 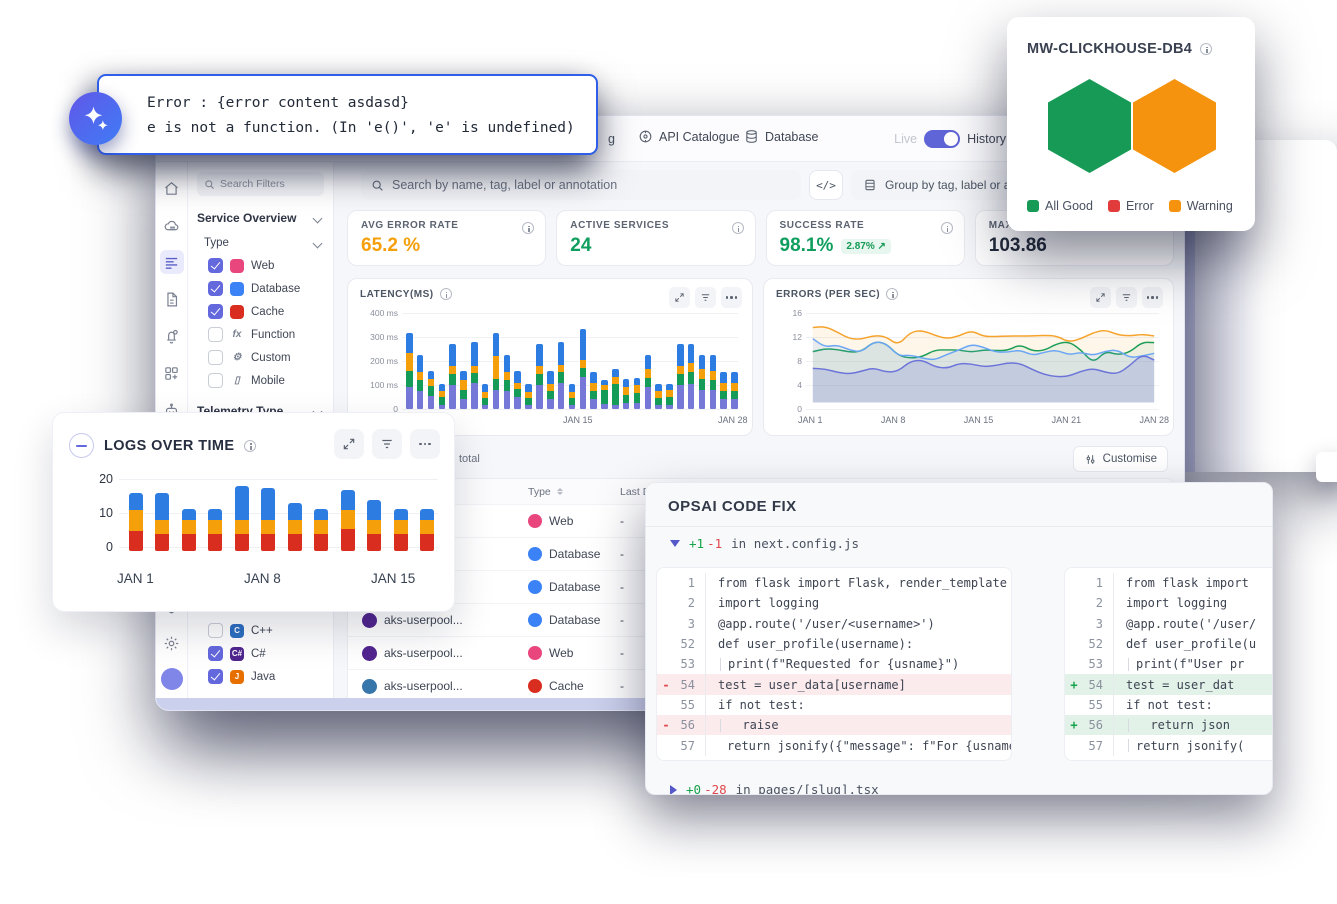 I want to click on alerts-bell-icon, so click(x=172, y=336).